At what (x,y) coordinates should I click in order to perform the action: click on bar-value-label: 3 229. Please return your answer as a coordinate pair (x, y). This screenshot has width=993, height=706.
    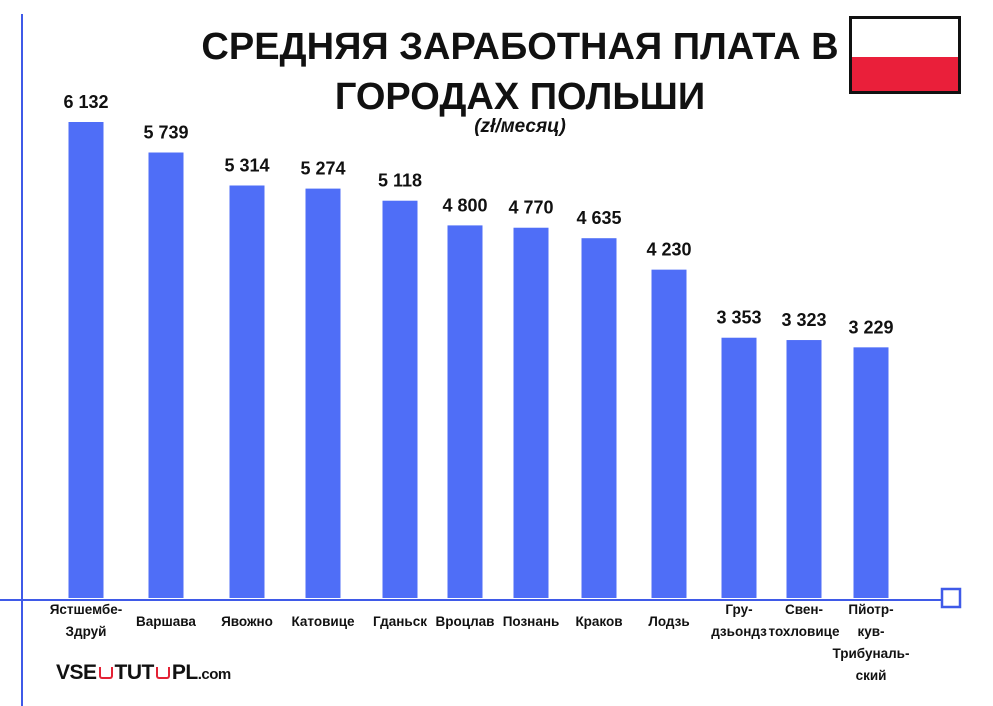
    Looking at the image, I should click on (870, 327).